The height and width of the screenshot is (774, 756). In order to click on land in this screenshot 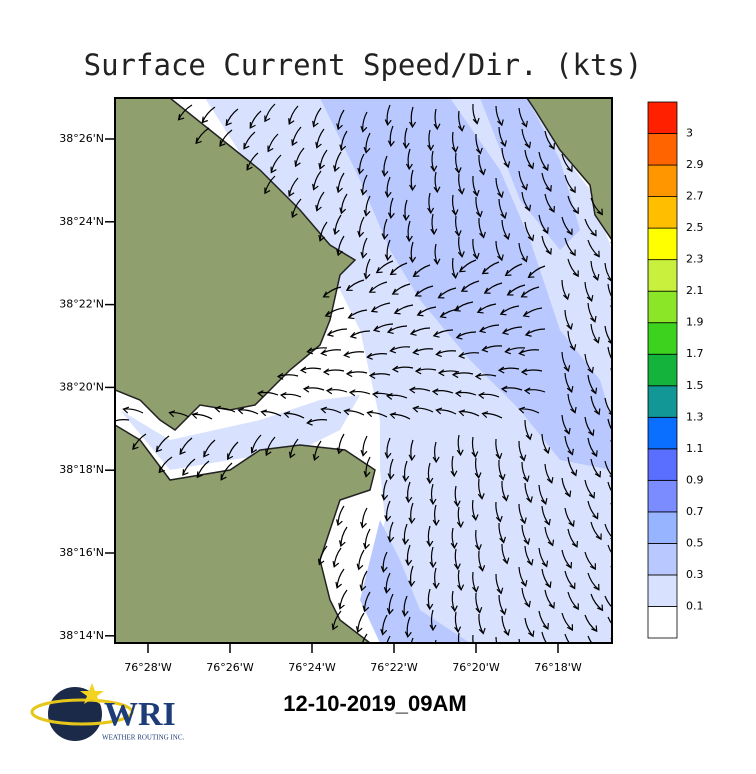, I will do `click(236, 264)`.